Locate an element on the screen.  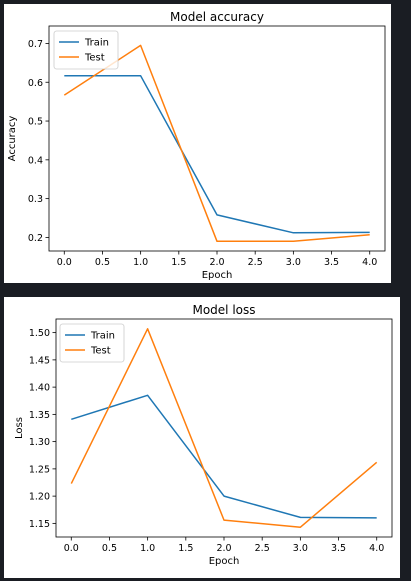
loss-chart-title: Model loss is located at coordinates (223, 310).